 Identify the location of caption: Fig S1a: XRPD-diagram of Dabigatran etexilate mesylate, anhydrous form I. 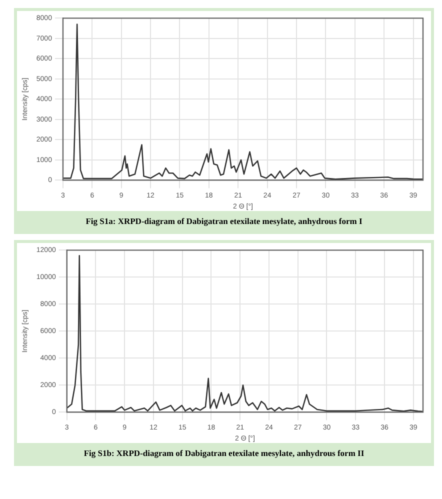
(224, 221).